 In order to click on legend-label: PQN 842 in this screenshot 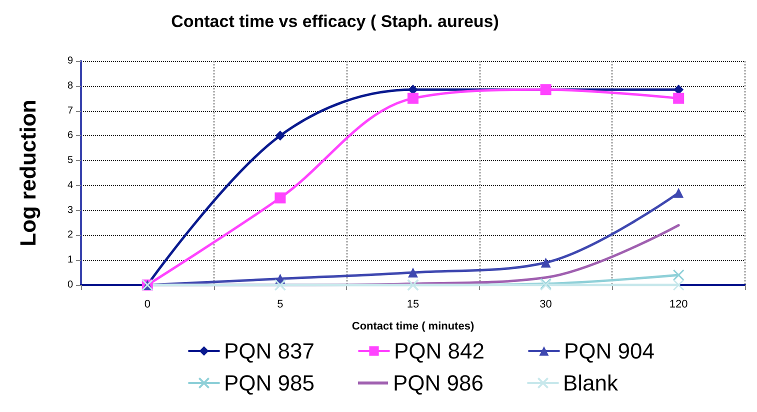, I will do `click(439, 351)`.